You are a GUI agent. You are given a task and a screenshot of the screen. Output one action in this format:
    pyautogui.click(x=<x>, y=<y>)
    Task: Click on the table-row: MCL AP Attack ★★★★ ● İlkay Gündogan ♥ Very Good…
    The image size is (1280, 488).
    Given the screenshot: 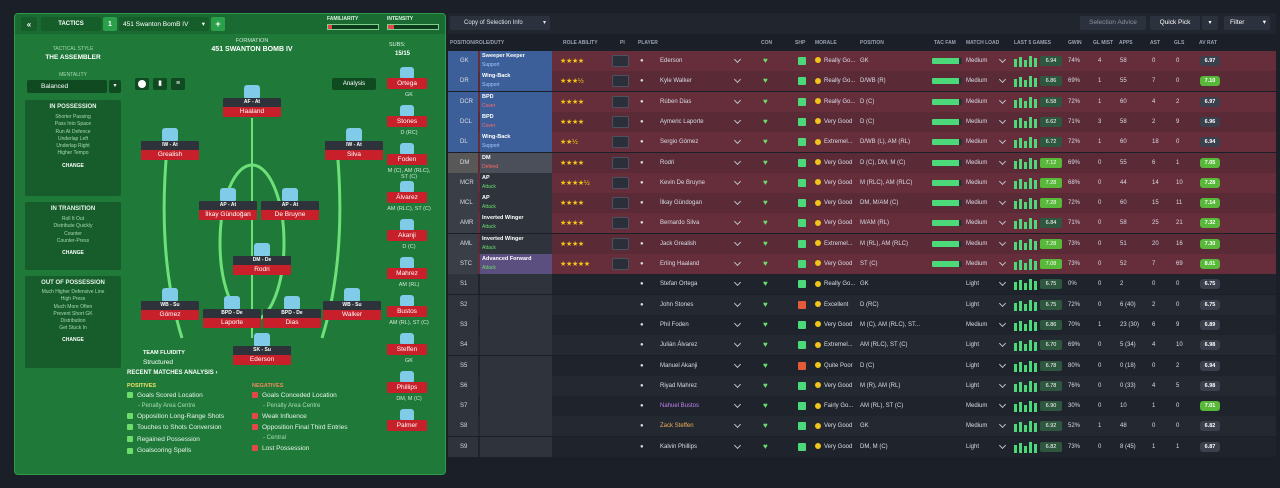 What is the action you would take?
    pyautogui.click(x=862, y=203)
    